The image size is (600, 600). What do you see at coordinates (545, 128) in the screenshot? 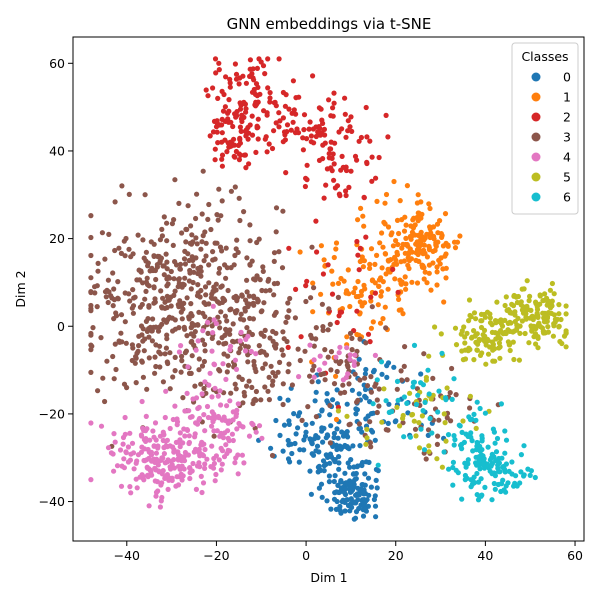
I see `legend-box` at bounding box center [545, 128].